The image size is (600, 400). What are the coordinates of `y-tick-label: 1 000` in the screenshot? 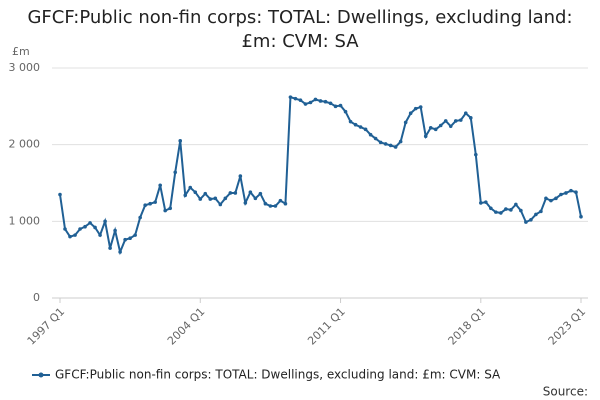 It's located at (25, 220).